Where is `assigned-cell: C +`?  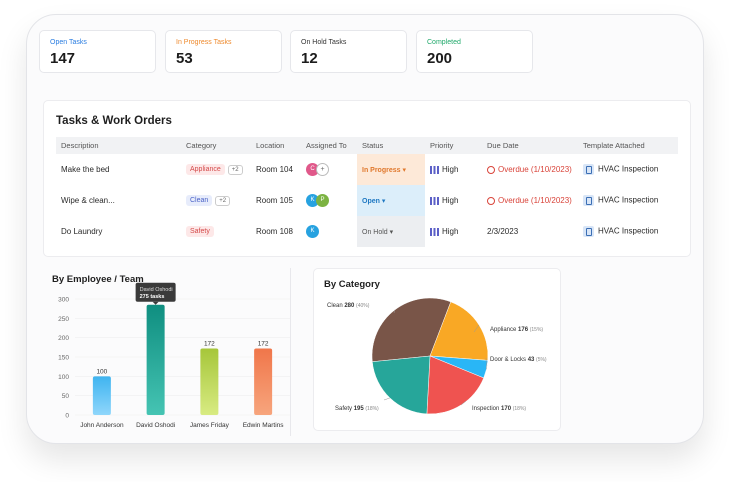
assigned-cell: C + is located at coordinates (329, 169).